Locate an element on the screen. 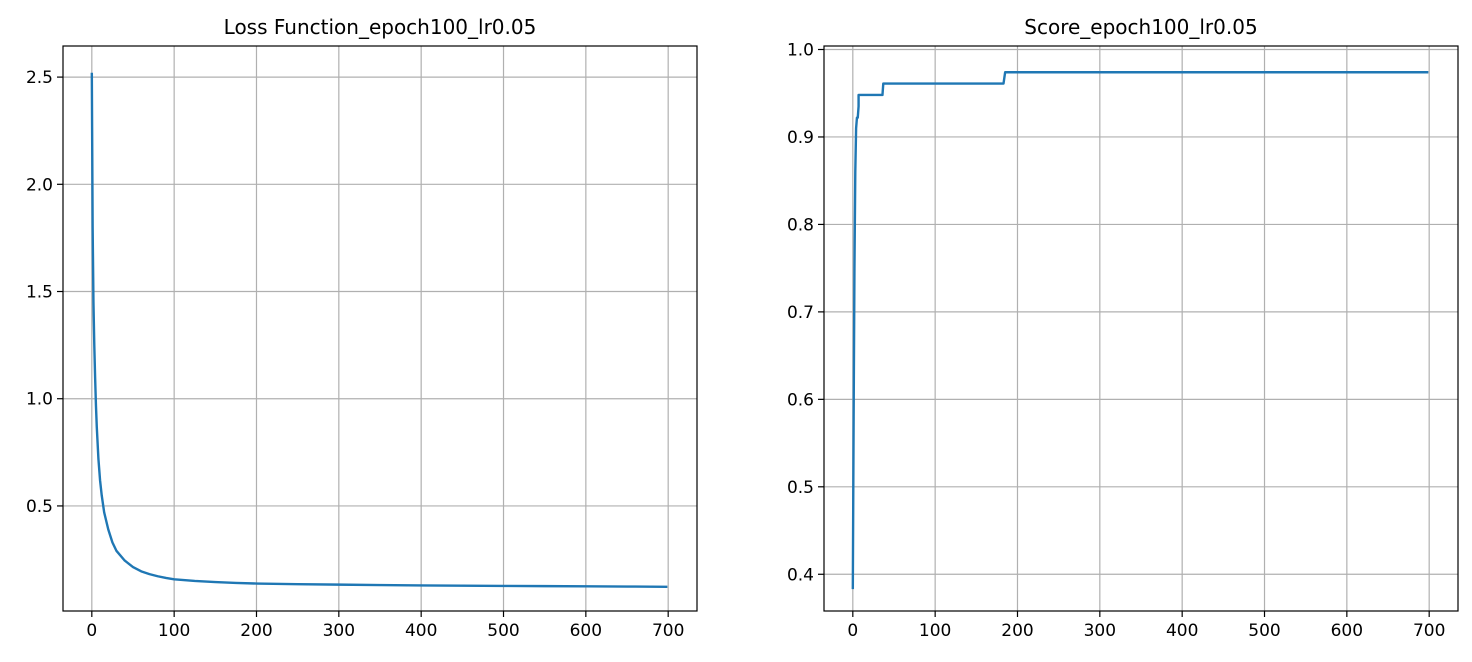 This screenshot has width=1472, height=662. loss-x-tick-label: 200 is located at coordinates (256, 631).